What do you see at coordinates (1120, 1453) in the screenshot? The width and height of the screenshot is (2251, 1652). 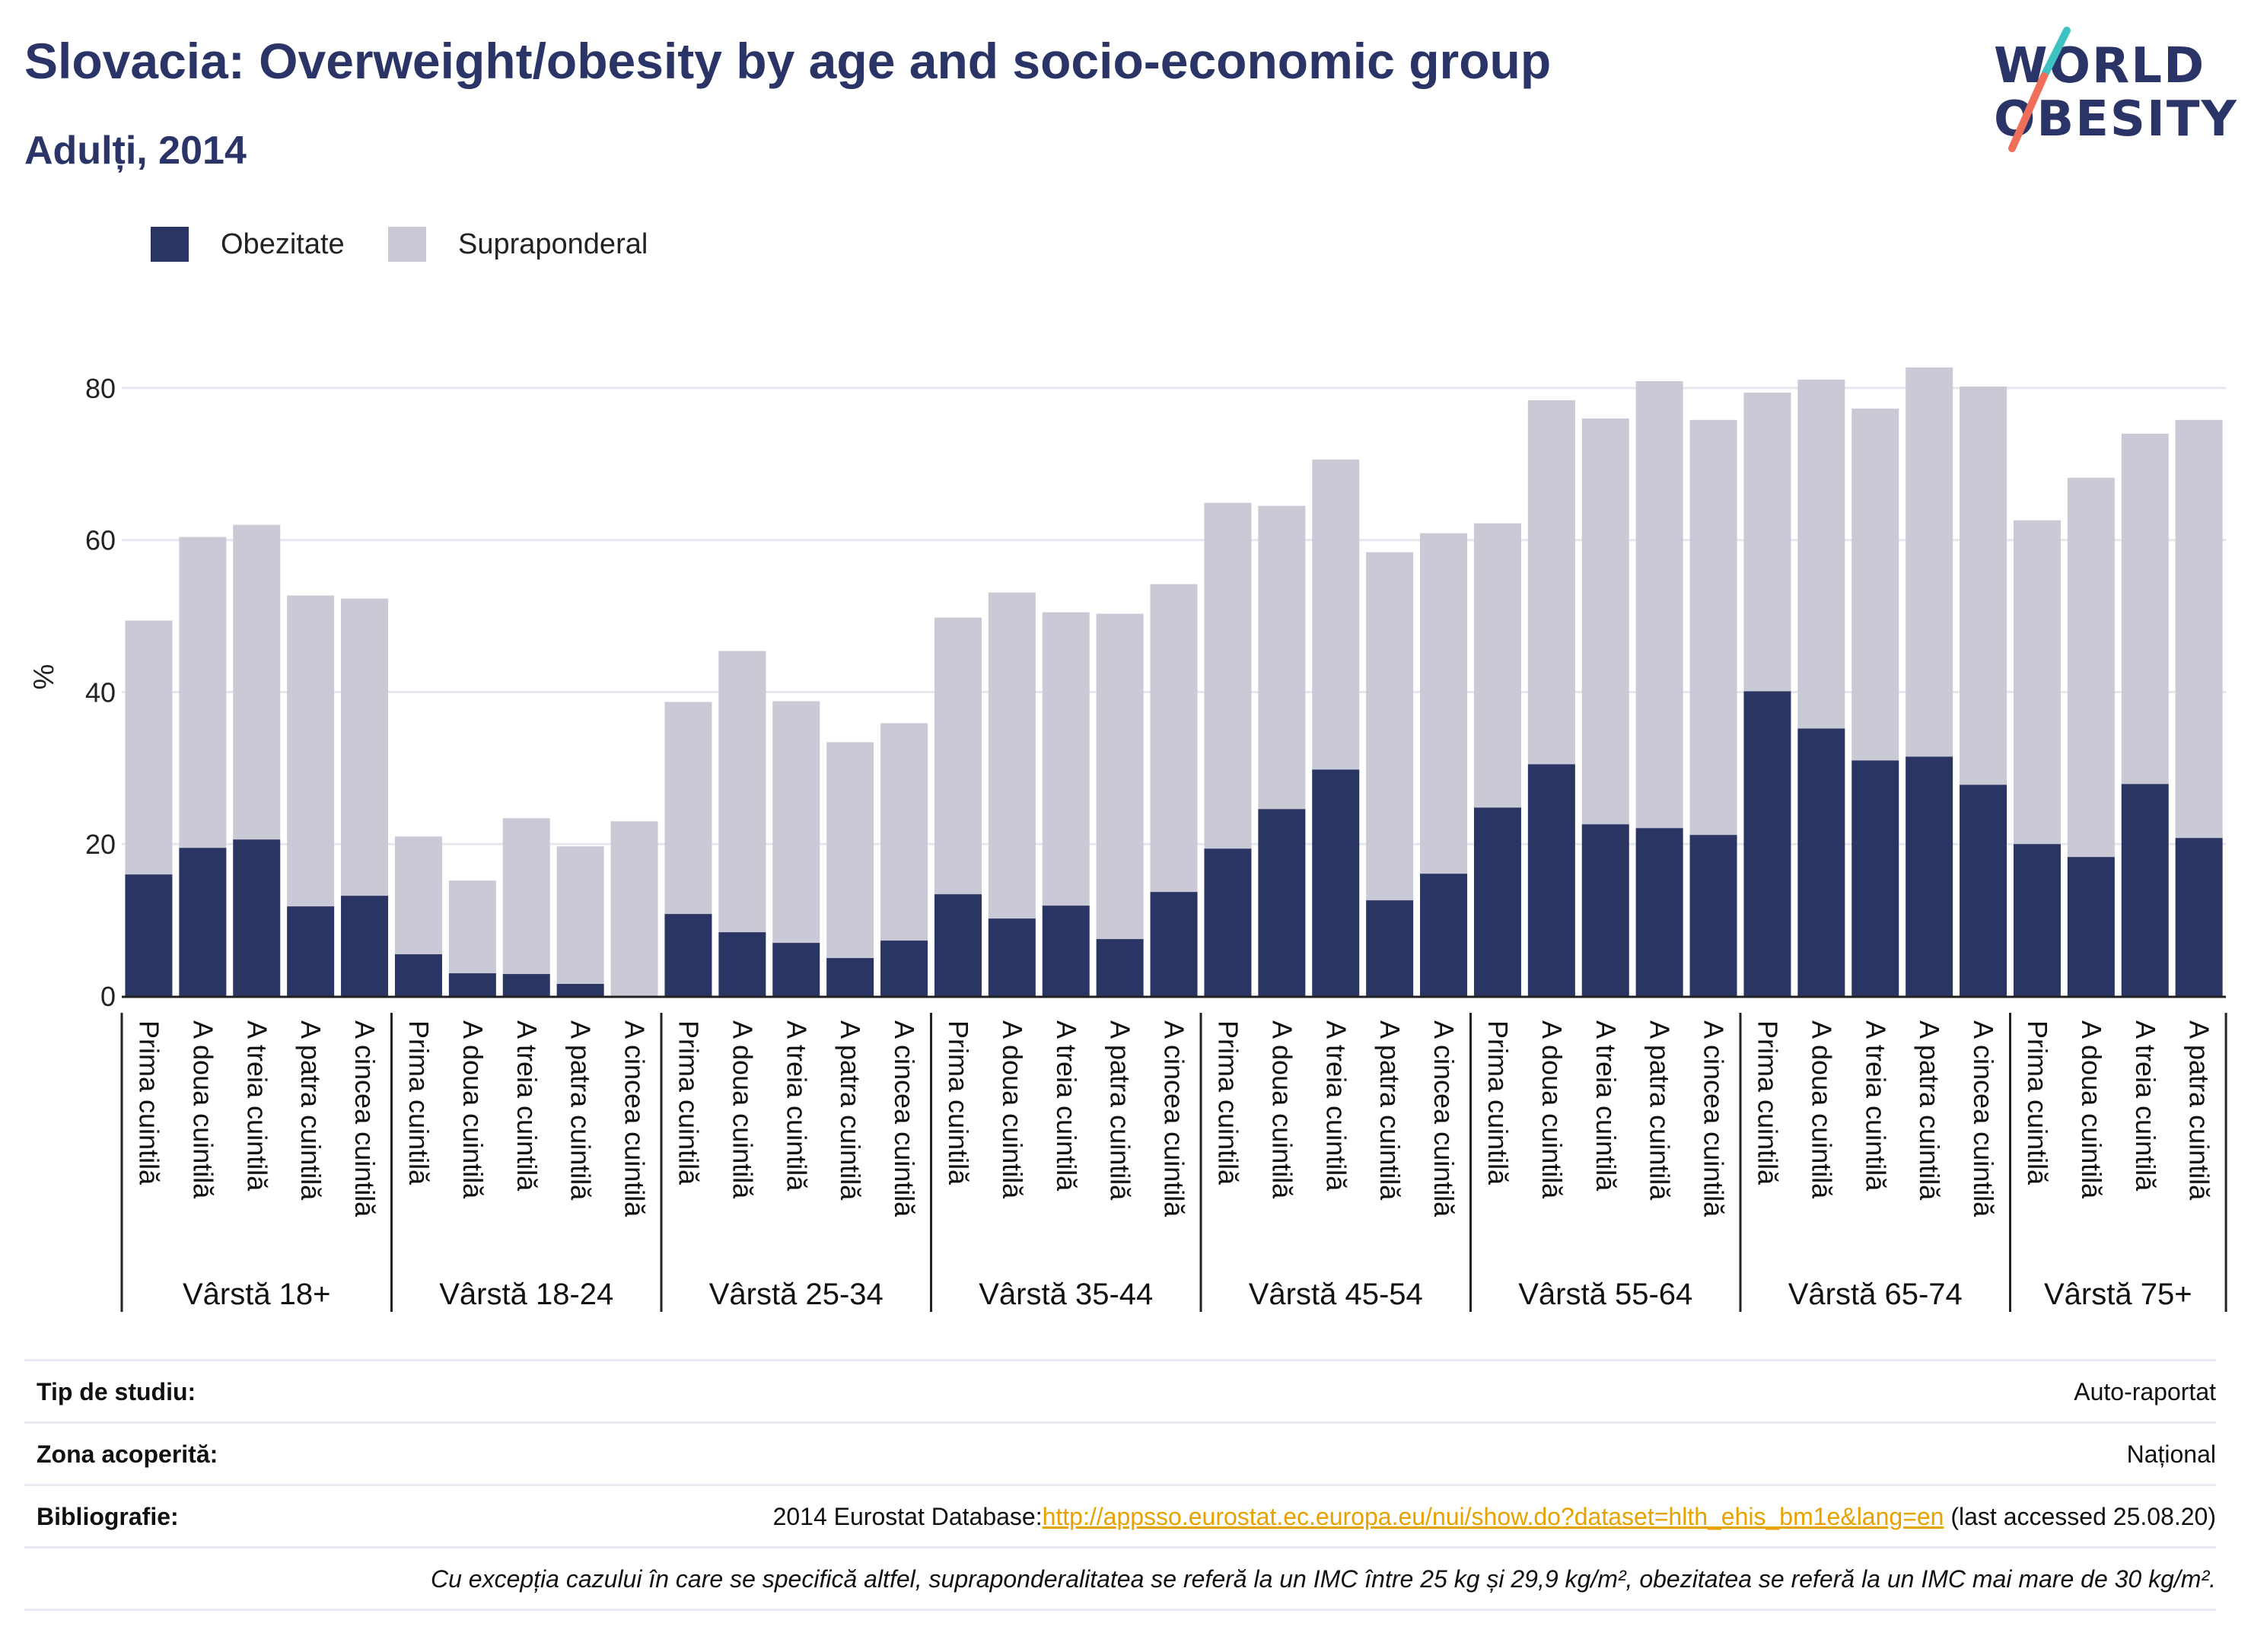 I see `info-row-coverage: Zona acoperită: Național` at bounding box center [1120, 1453].